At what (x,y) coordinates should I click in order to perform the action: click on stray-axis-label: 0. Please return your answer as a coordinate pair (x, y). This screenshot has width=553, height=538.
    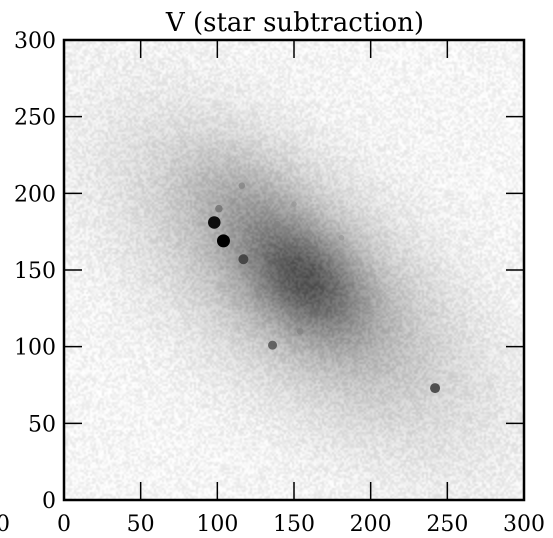
    Looking at the image, I should click on (5, 524).